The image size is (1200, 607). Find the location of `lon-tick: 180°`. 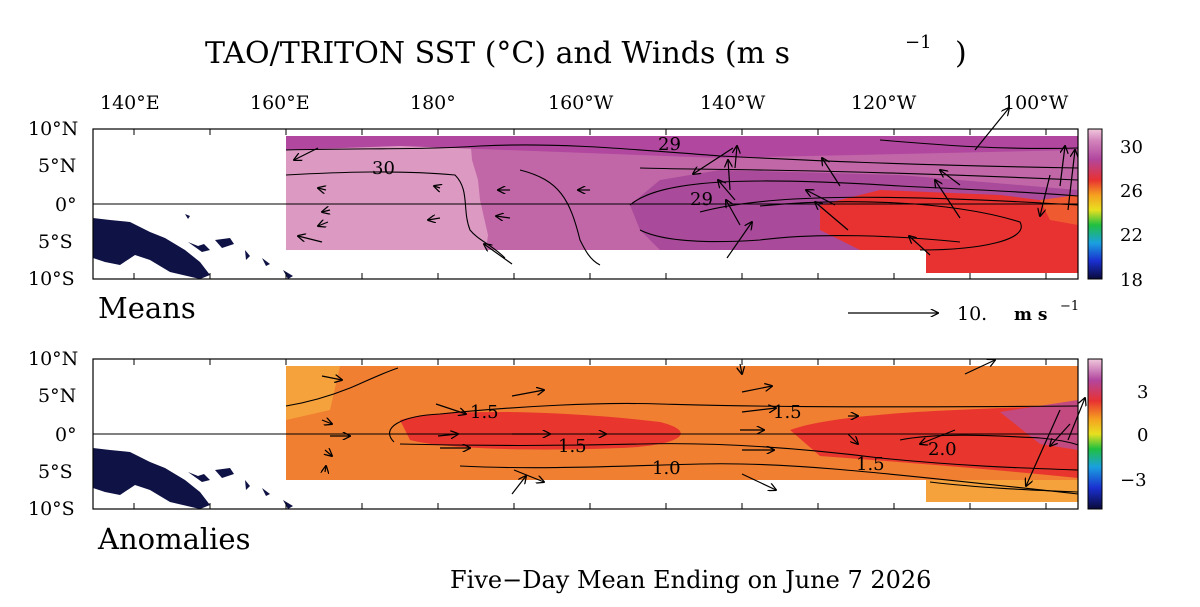

lon-tick: 180° is located at coordinates (433, 103).